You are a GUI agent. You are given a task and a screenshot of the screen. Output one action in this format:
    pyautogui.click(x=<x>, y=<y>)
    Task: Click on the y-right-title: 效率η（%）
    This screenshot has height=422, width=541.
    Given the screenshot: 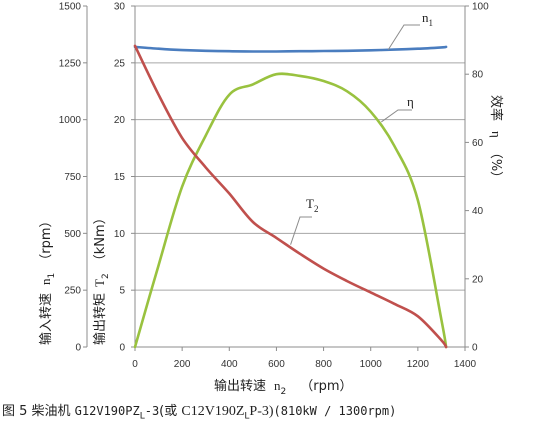 What is the action you would take?
    pyautogui.click(x=496, y=139)
    